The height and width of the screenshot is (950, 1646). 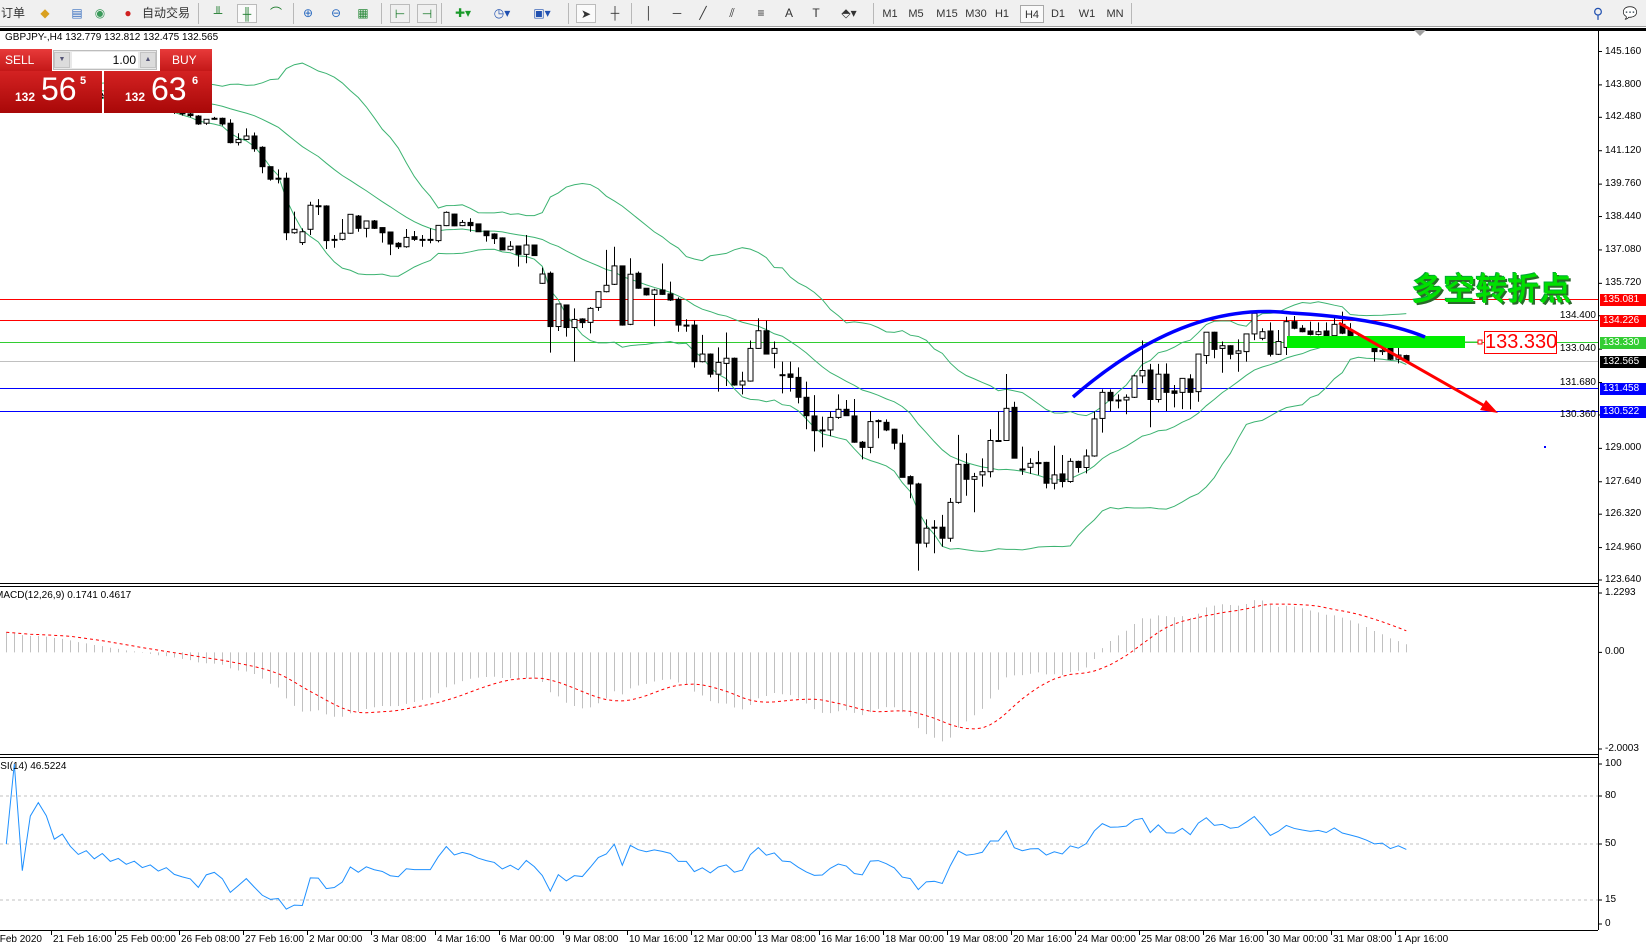 What do you see at coordinates (1362, 939) in the screenshot?
I see `time-axis-label: 31 Mar 08:00` at bounding box center [1362, 939].